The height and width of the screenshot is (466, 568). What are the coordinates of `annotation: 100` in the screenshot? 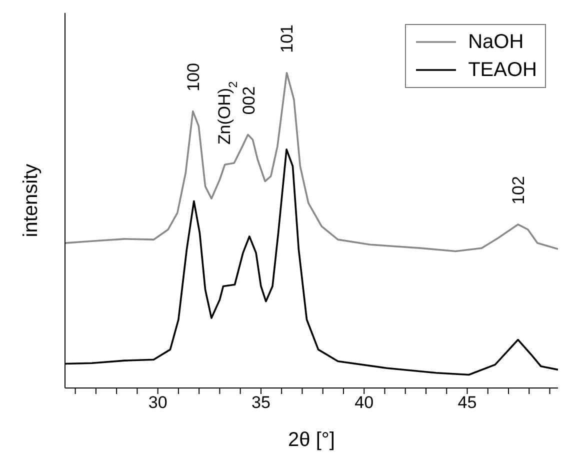 It's located at (193, 77).